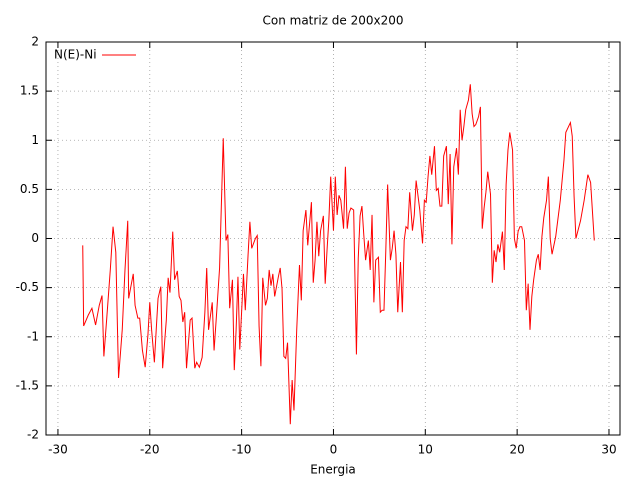 This screenshot has height=480, width=640. I want to click on y-tick-label: -2, so click(33, 435).